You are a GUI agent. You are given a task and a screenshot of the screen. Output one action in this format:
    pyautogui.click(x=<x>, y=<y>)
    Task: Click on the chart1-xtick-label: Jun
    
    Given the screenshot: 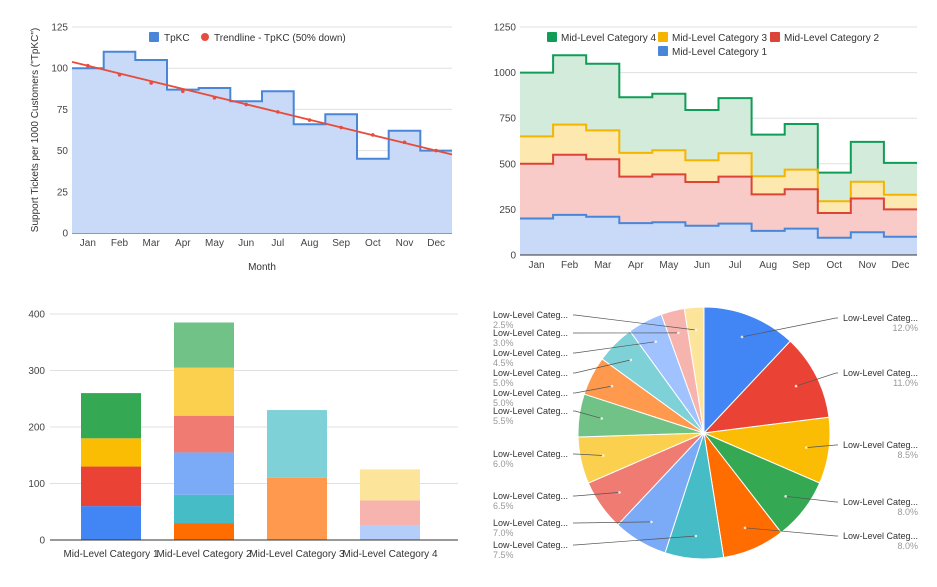 What is the action you would take?
    pyautogui.click(x=246, y=243)
    